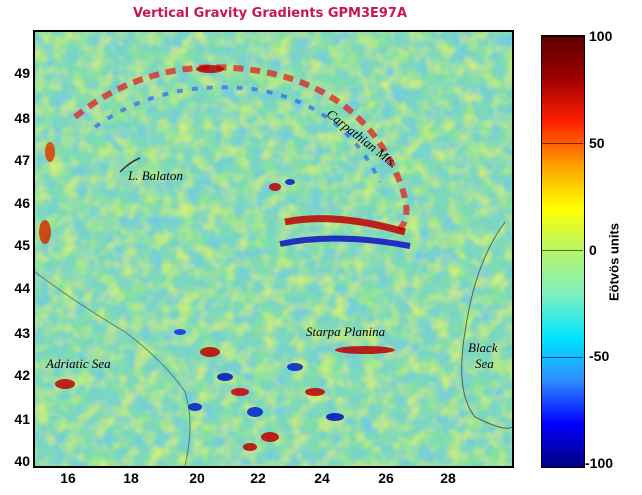 This screenshot has height=495, width=642. Describe the element at coordinates (237, 134) in the screenshot. I see `carpathian-arc-inner` at that location.